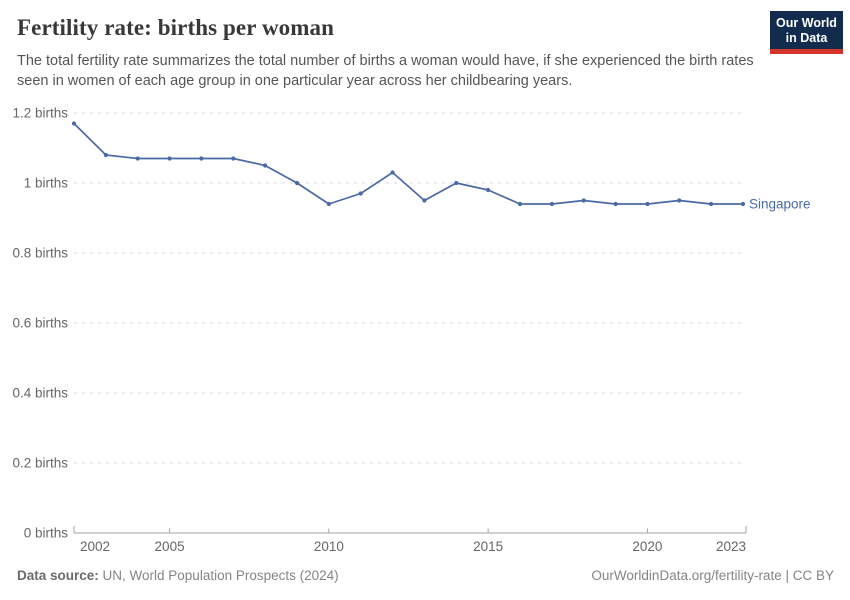  What do you see at coordinates (408, 163) in the screenshot?
I see `series-line` at bounding box center [408, 163].